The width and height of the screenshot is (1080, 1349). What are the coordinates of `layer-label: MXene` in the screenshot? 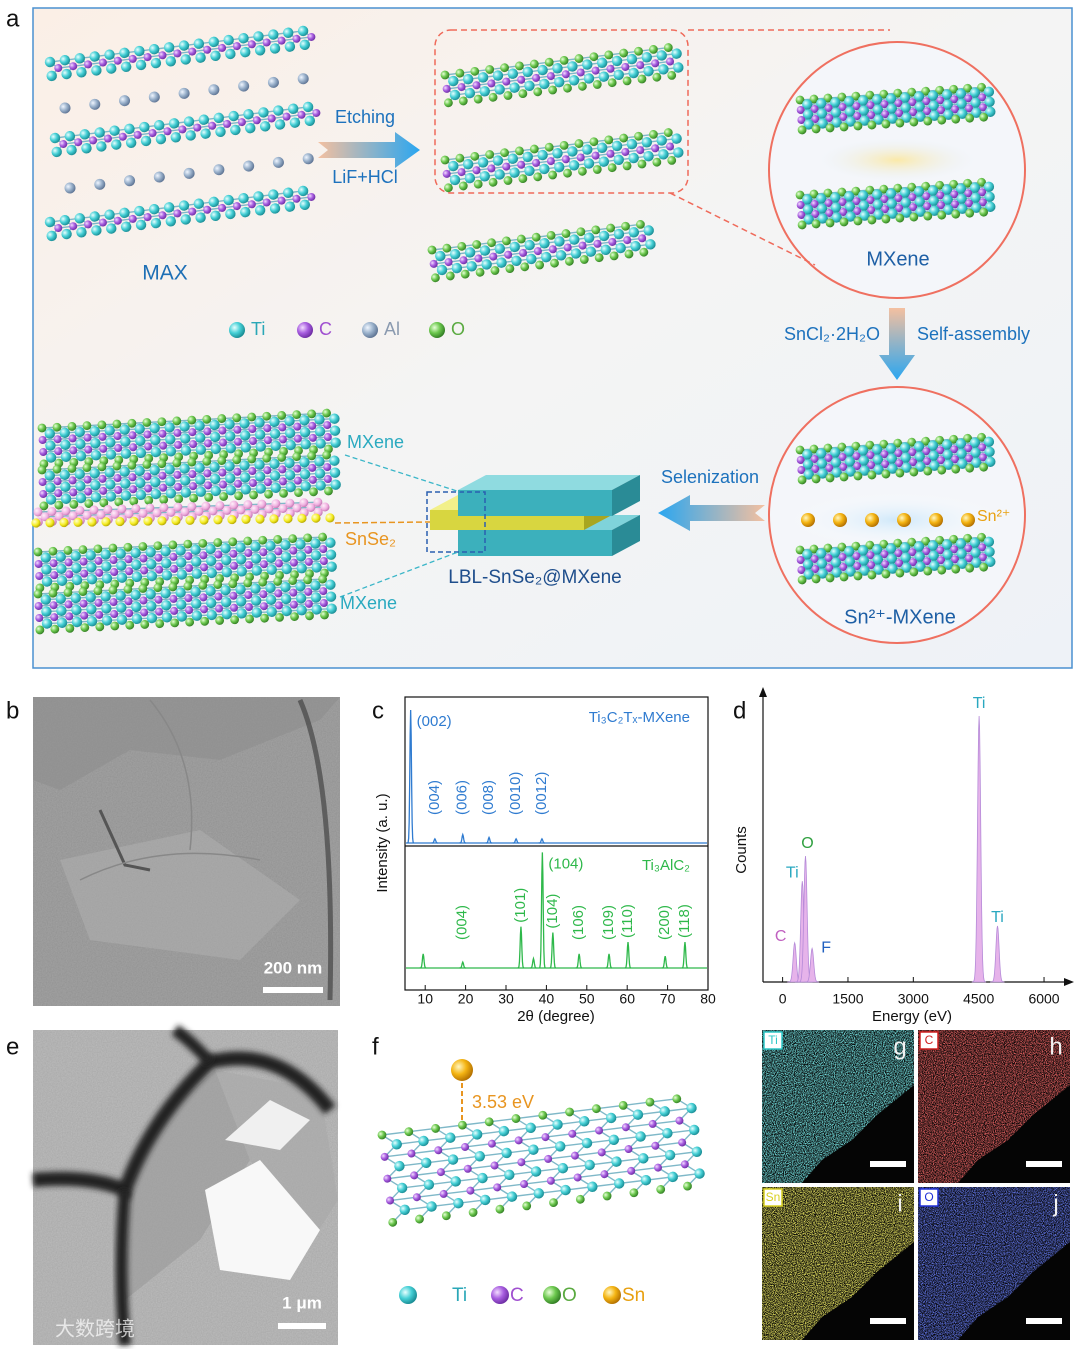 It's located at (368, 603).